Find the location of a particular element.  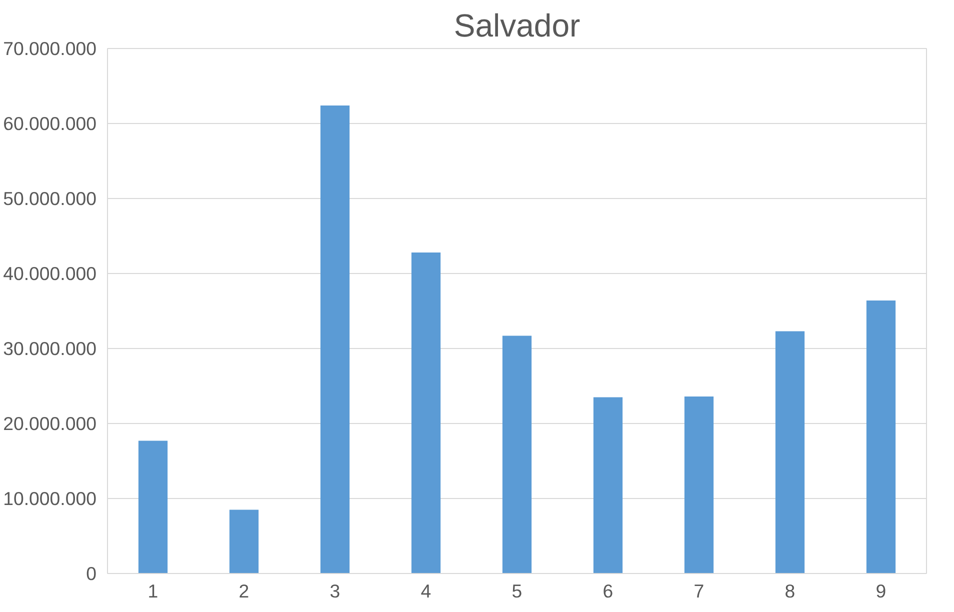

y-tick-label: 70.000.000 is located at coordinates (50, 48).